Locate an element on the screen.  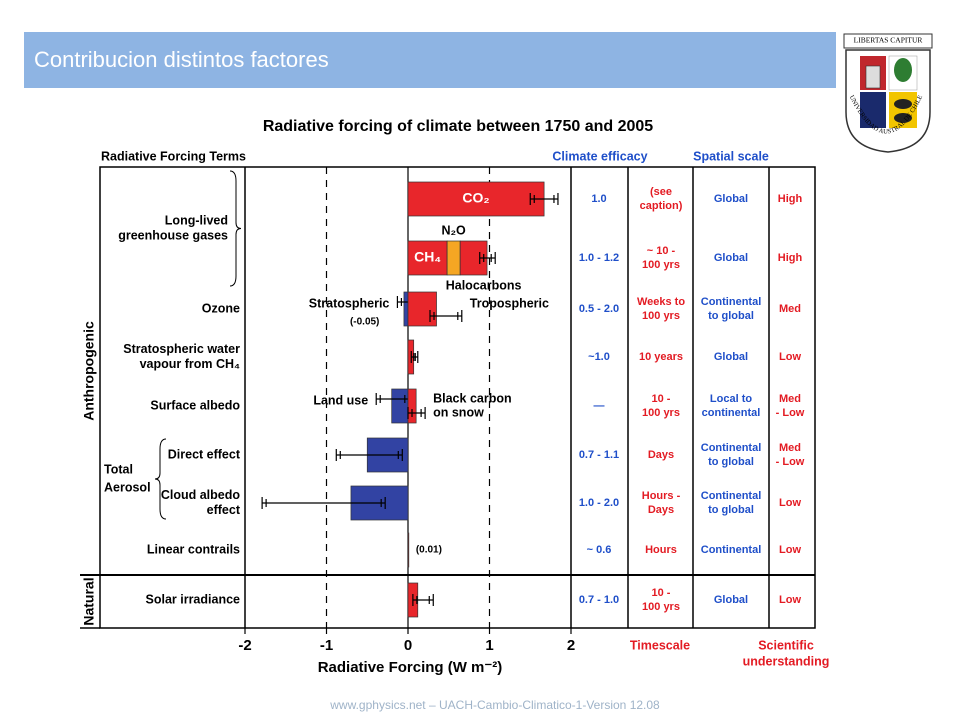
cell-timescale: 10 years is located at coordinates (661, 357).